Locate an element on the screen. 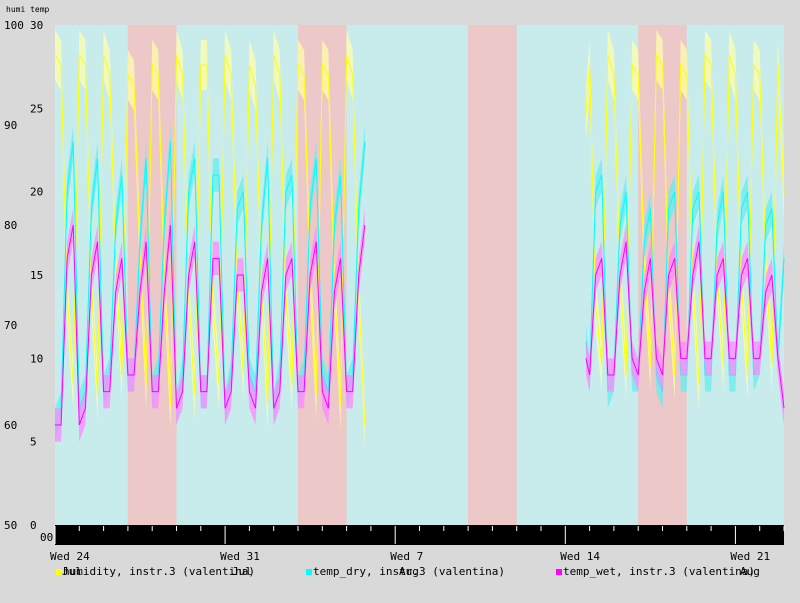 Image resolution: width=800 pixels, height=603 pixels. y-right-ticks: 0 5 10 15 20 25 30 is located at coordinates (36, 275).